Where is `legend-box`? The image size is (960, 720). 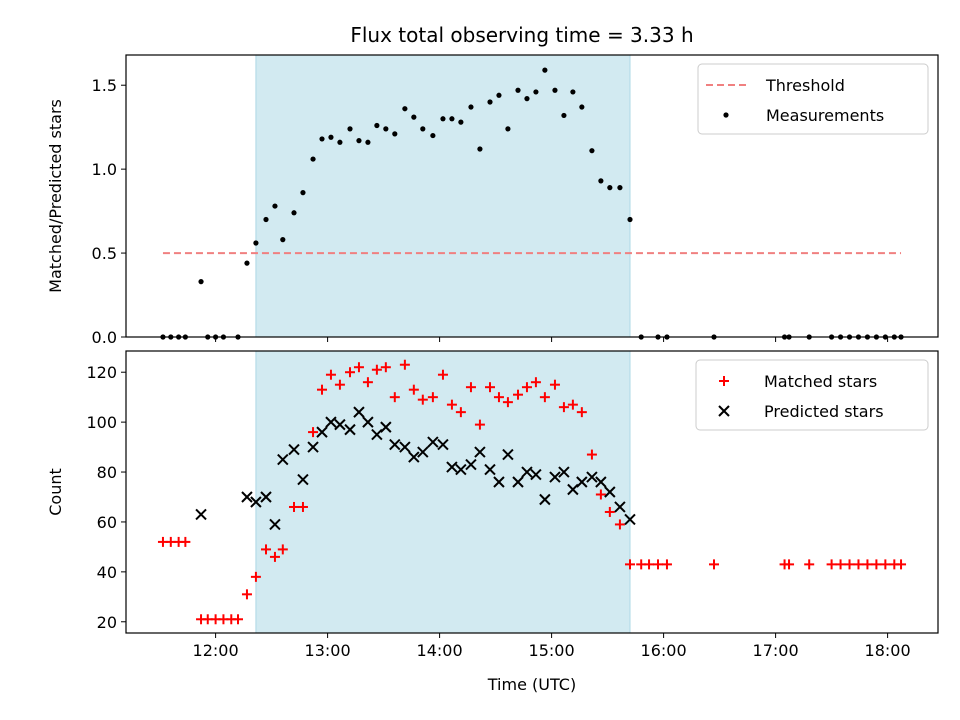
legend-box is located at coordinates (812, 395).